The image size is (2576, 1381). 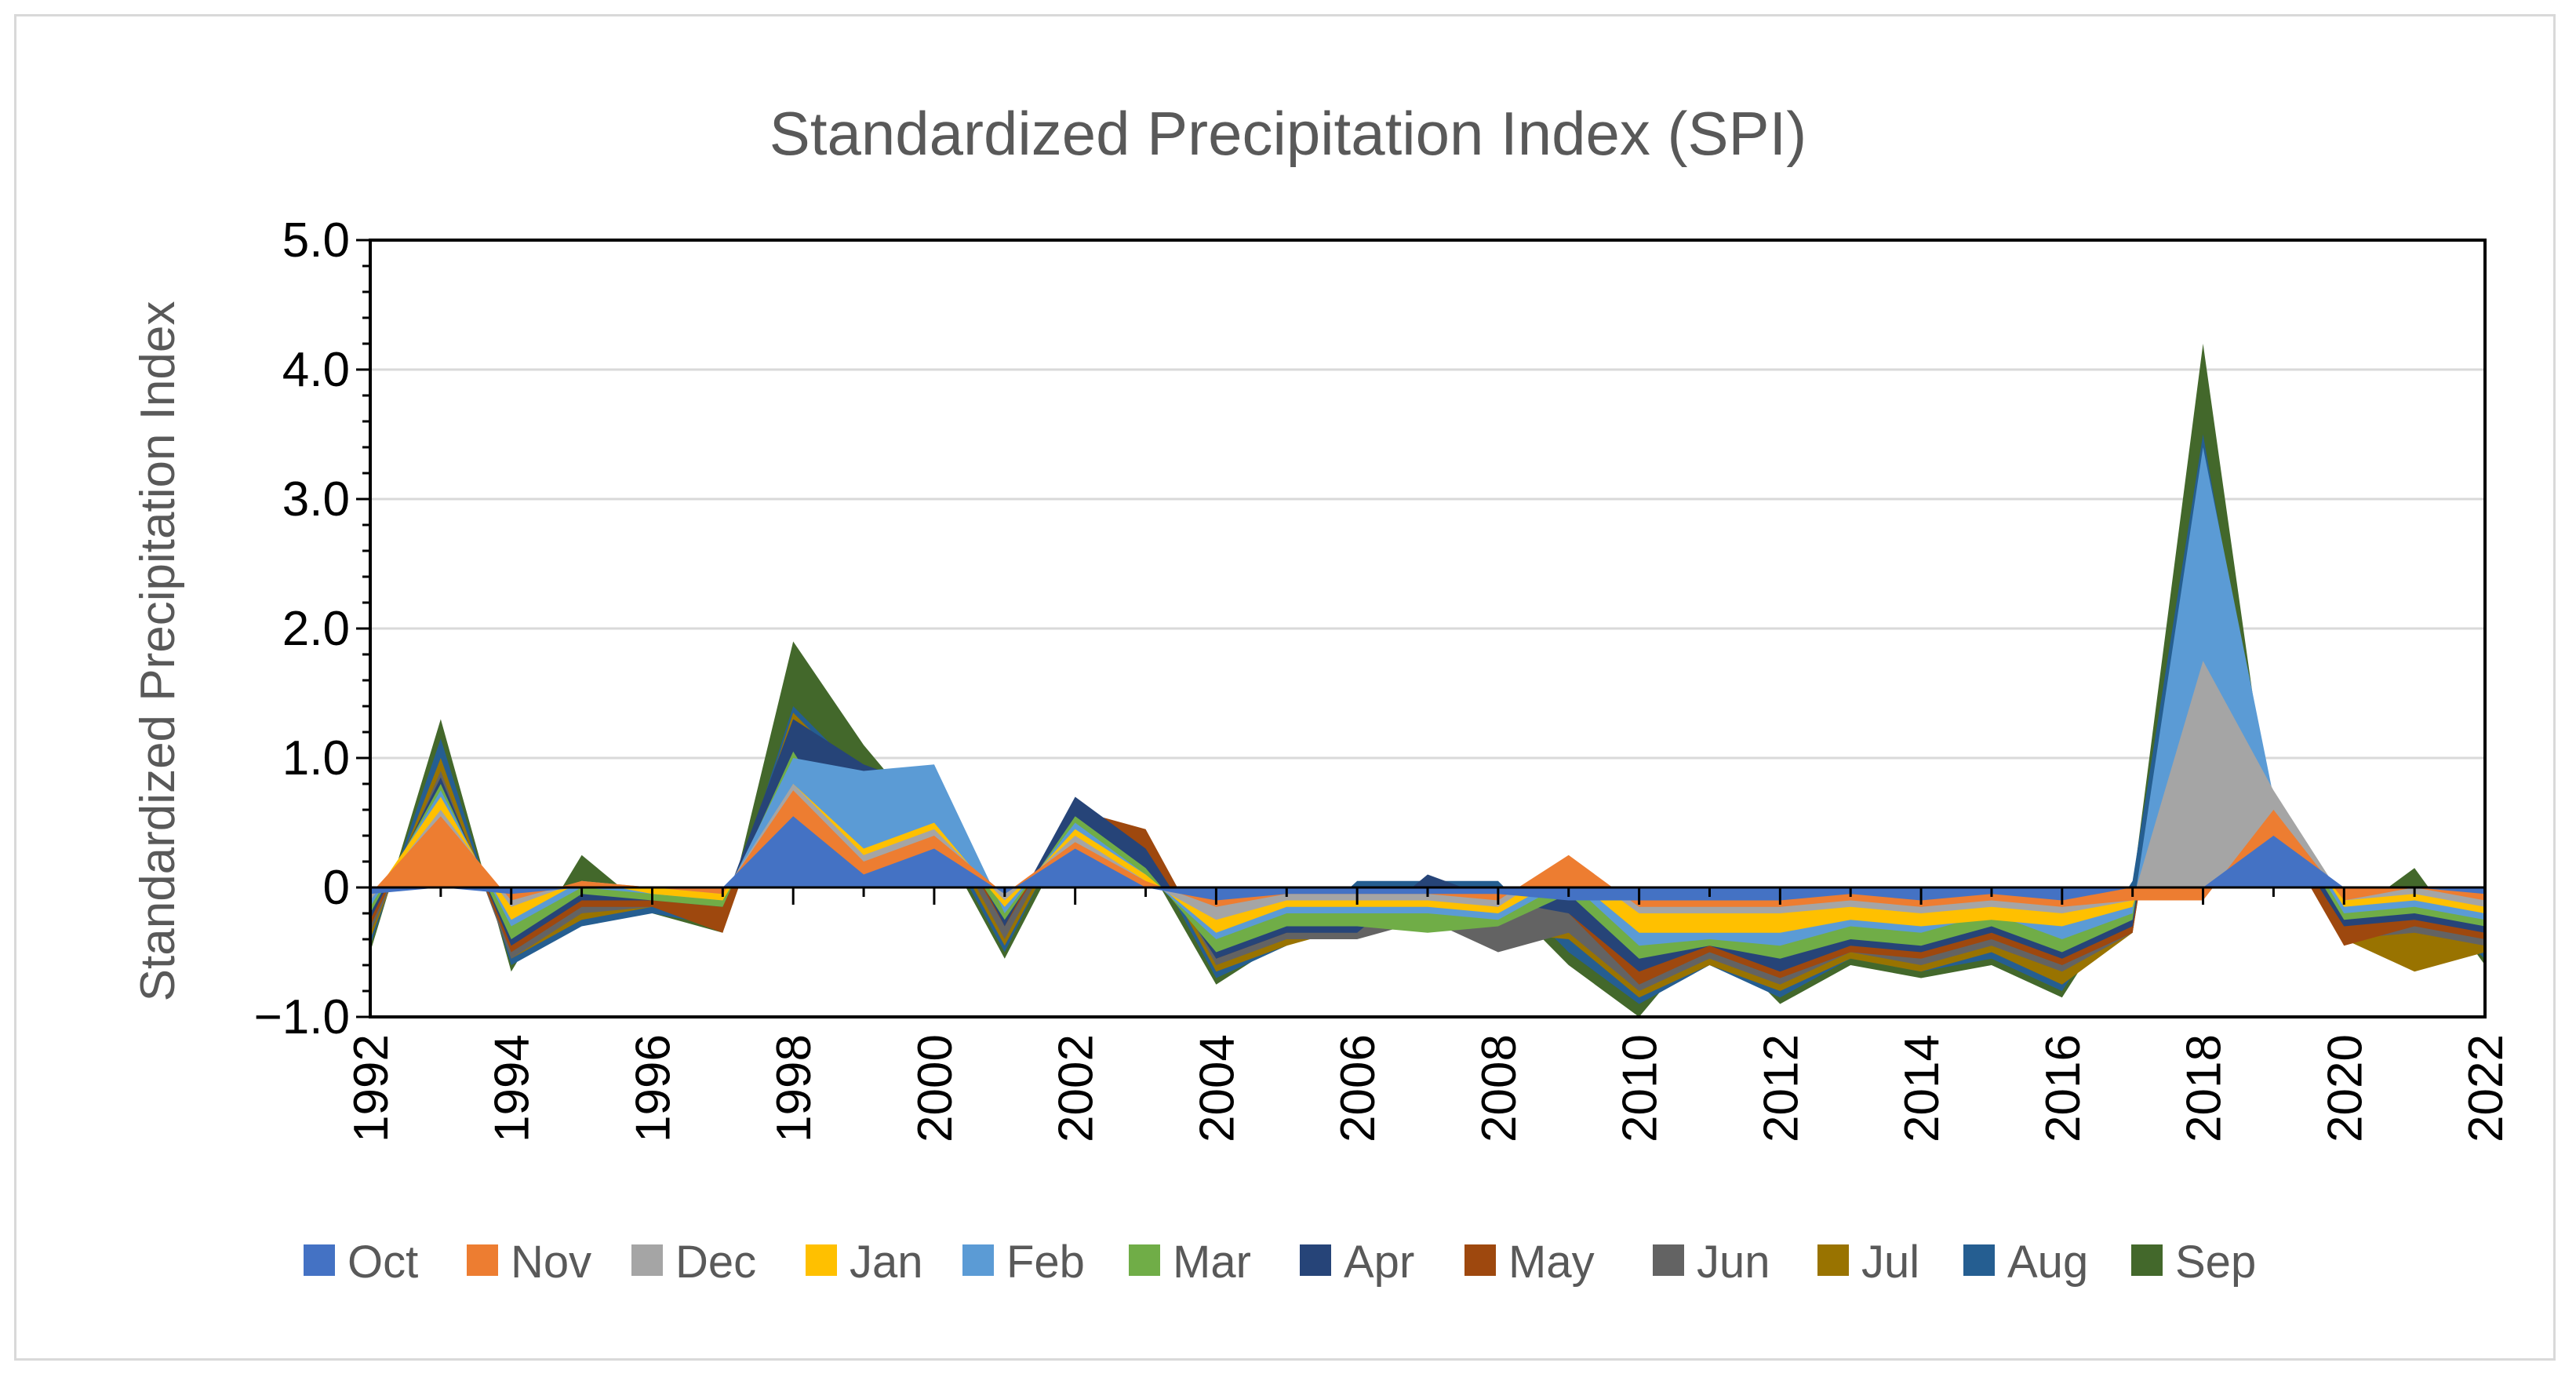 I want to click on legend-swatch-apr, so click(x=1315, y=1260).